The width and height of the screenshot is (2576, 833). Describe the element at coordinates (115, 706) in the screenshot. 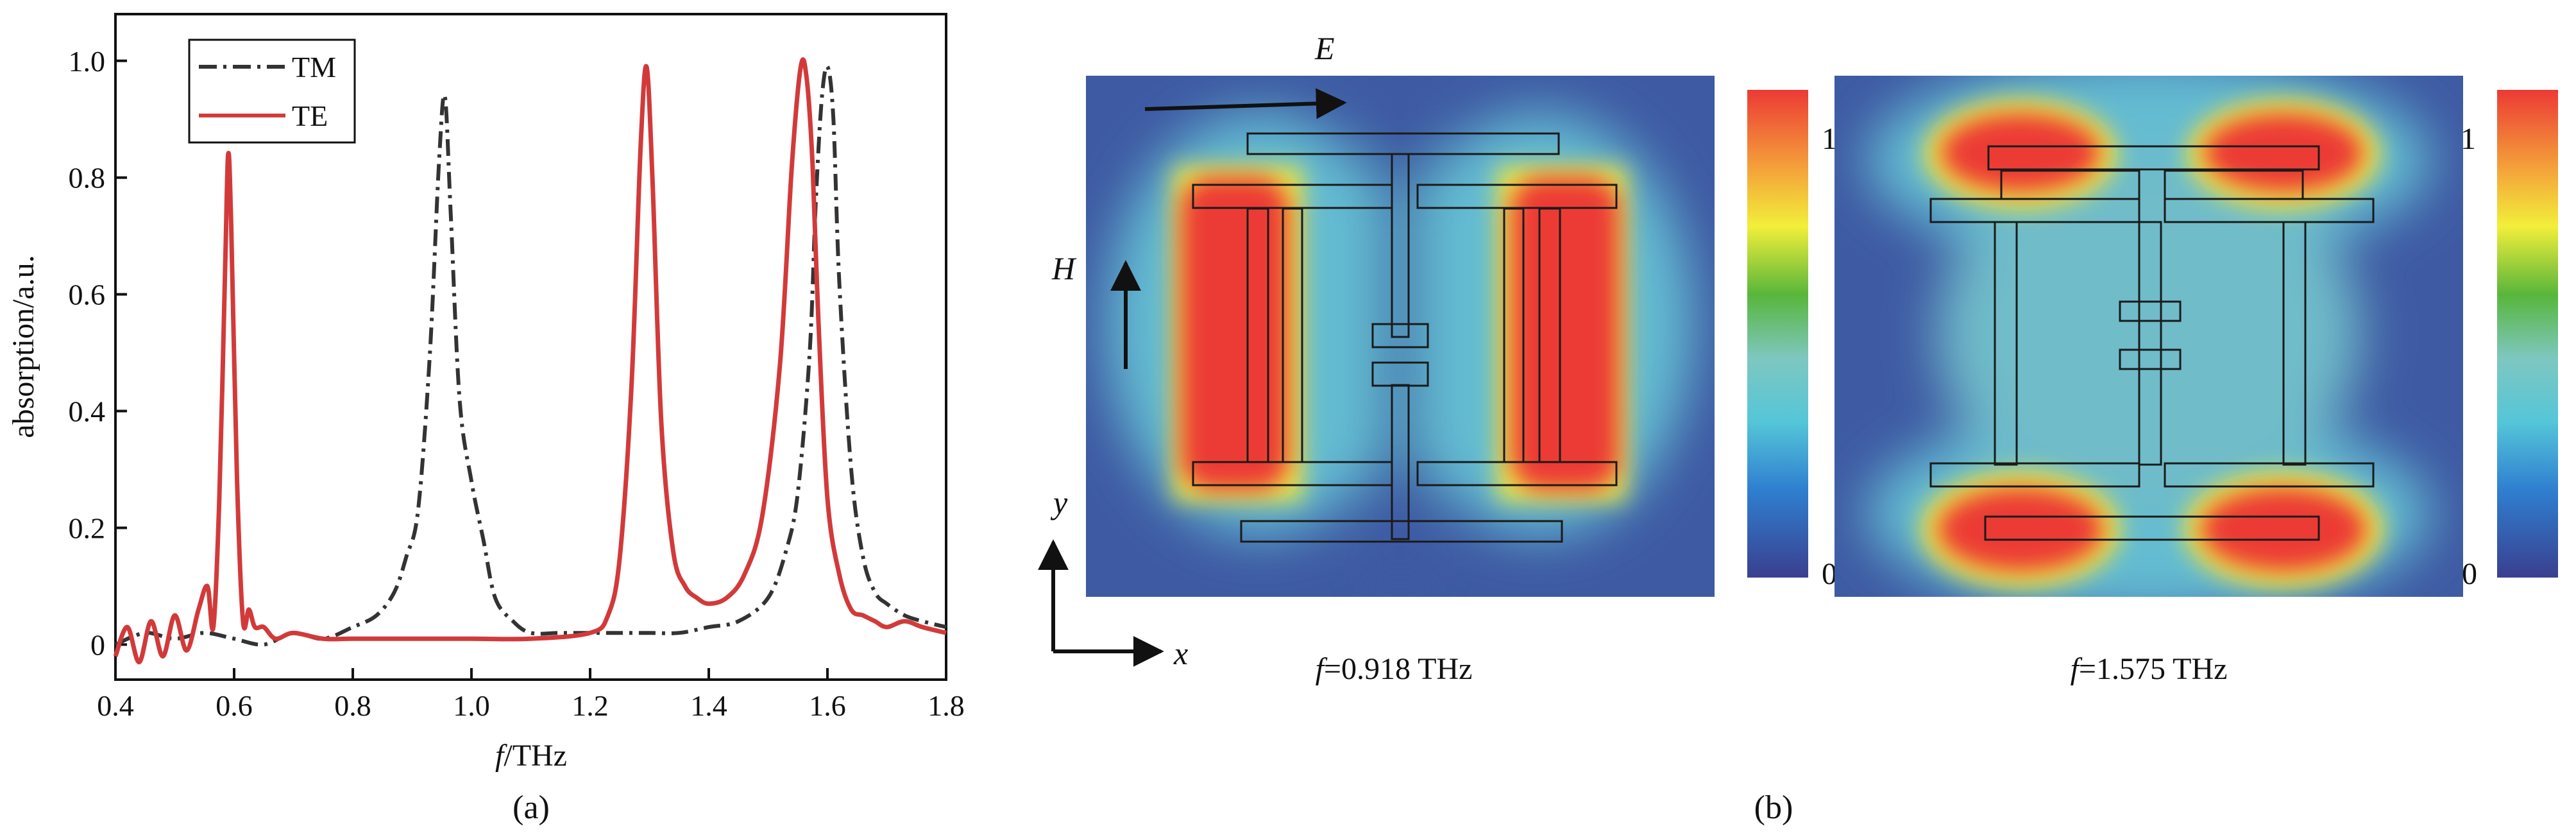

I see `x-tick-label: 0.4` at that location.